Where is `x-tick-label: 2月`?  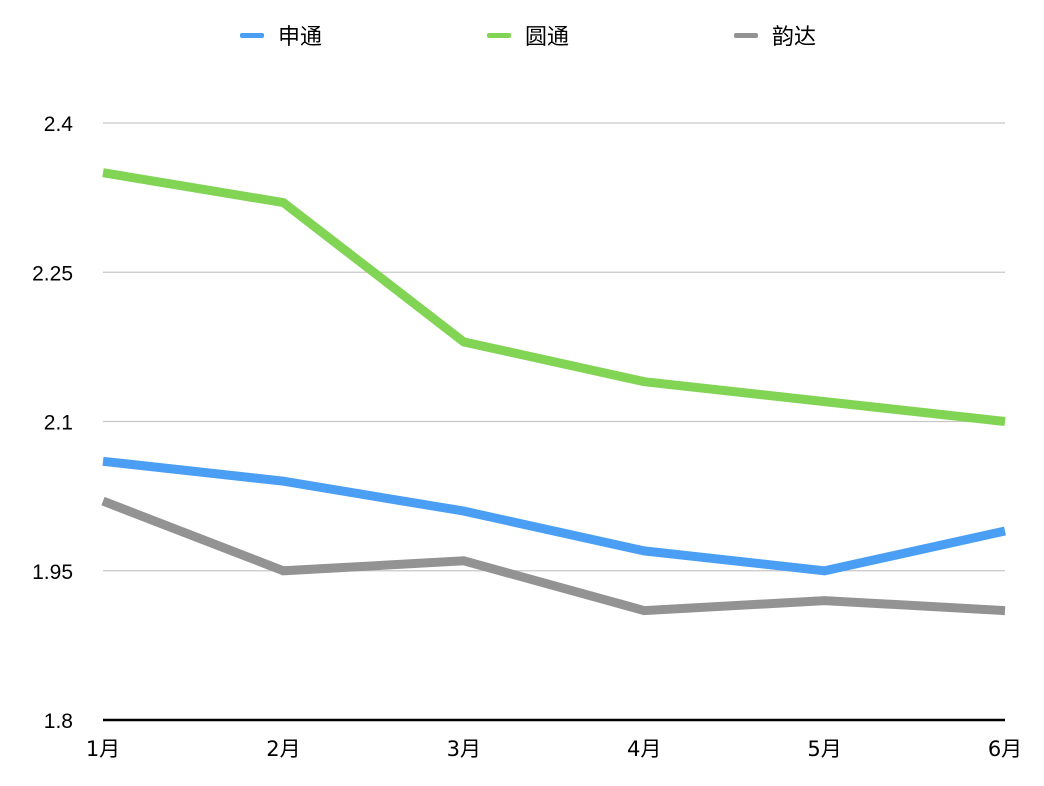
x-tick-label: 2月 is located at coordinates (283, 749).